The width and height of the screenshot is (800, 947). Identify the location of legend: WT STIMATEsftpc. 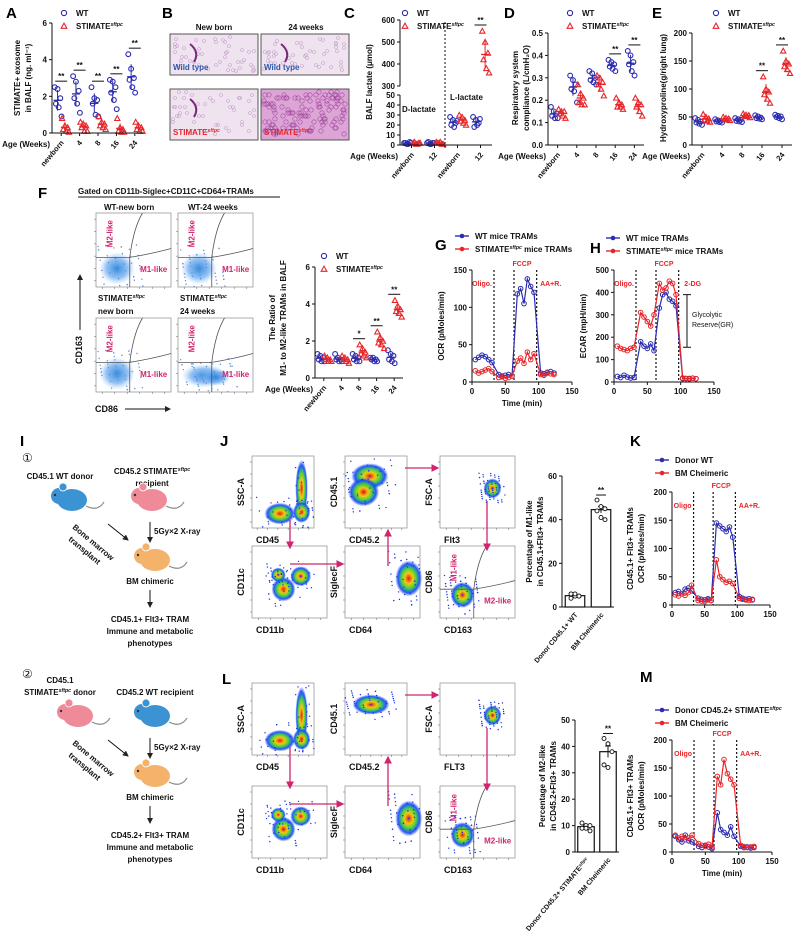
(597, 20).